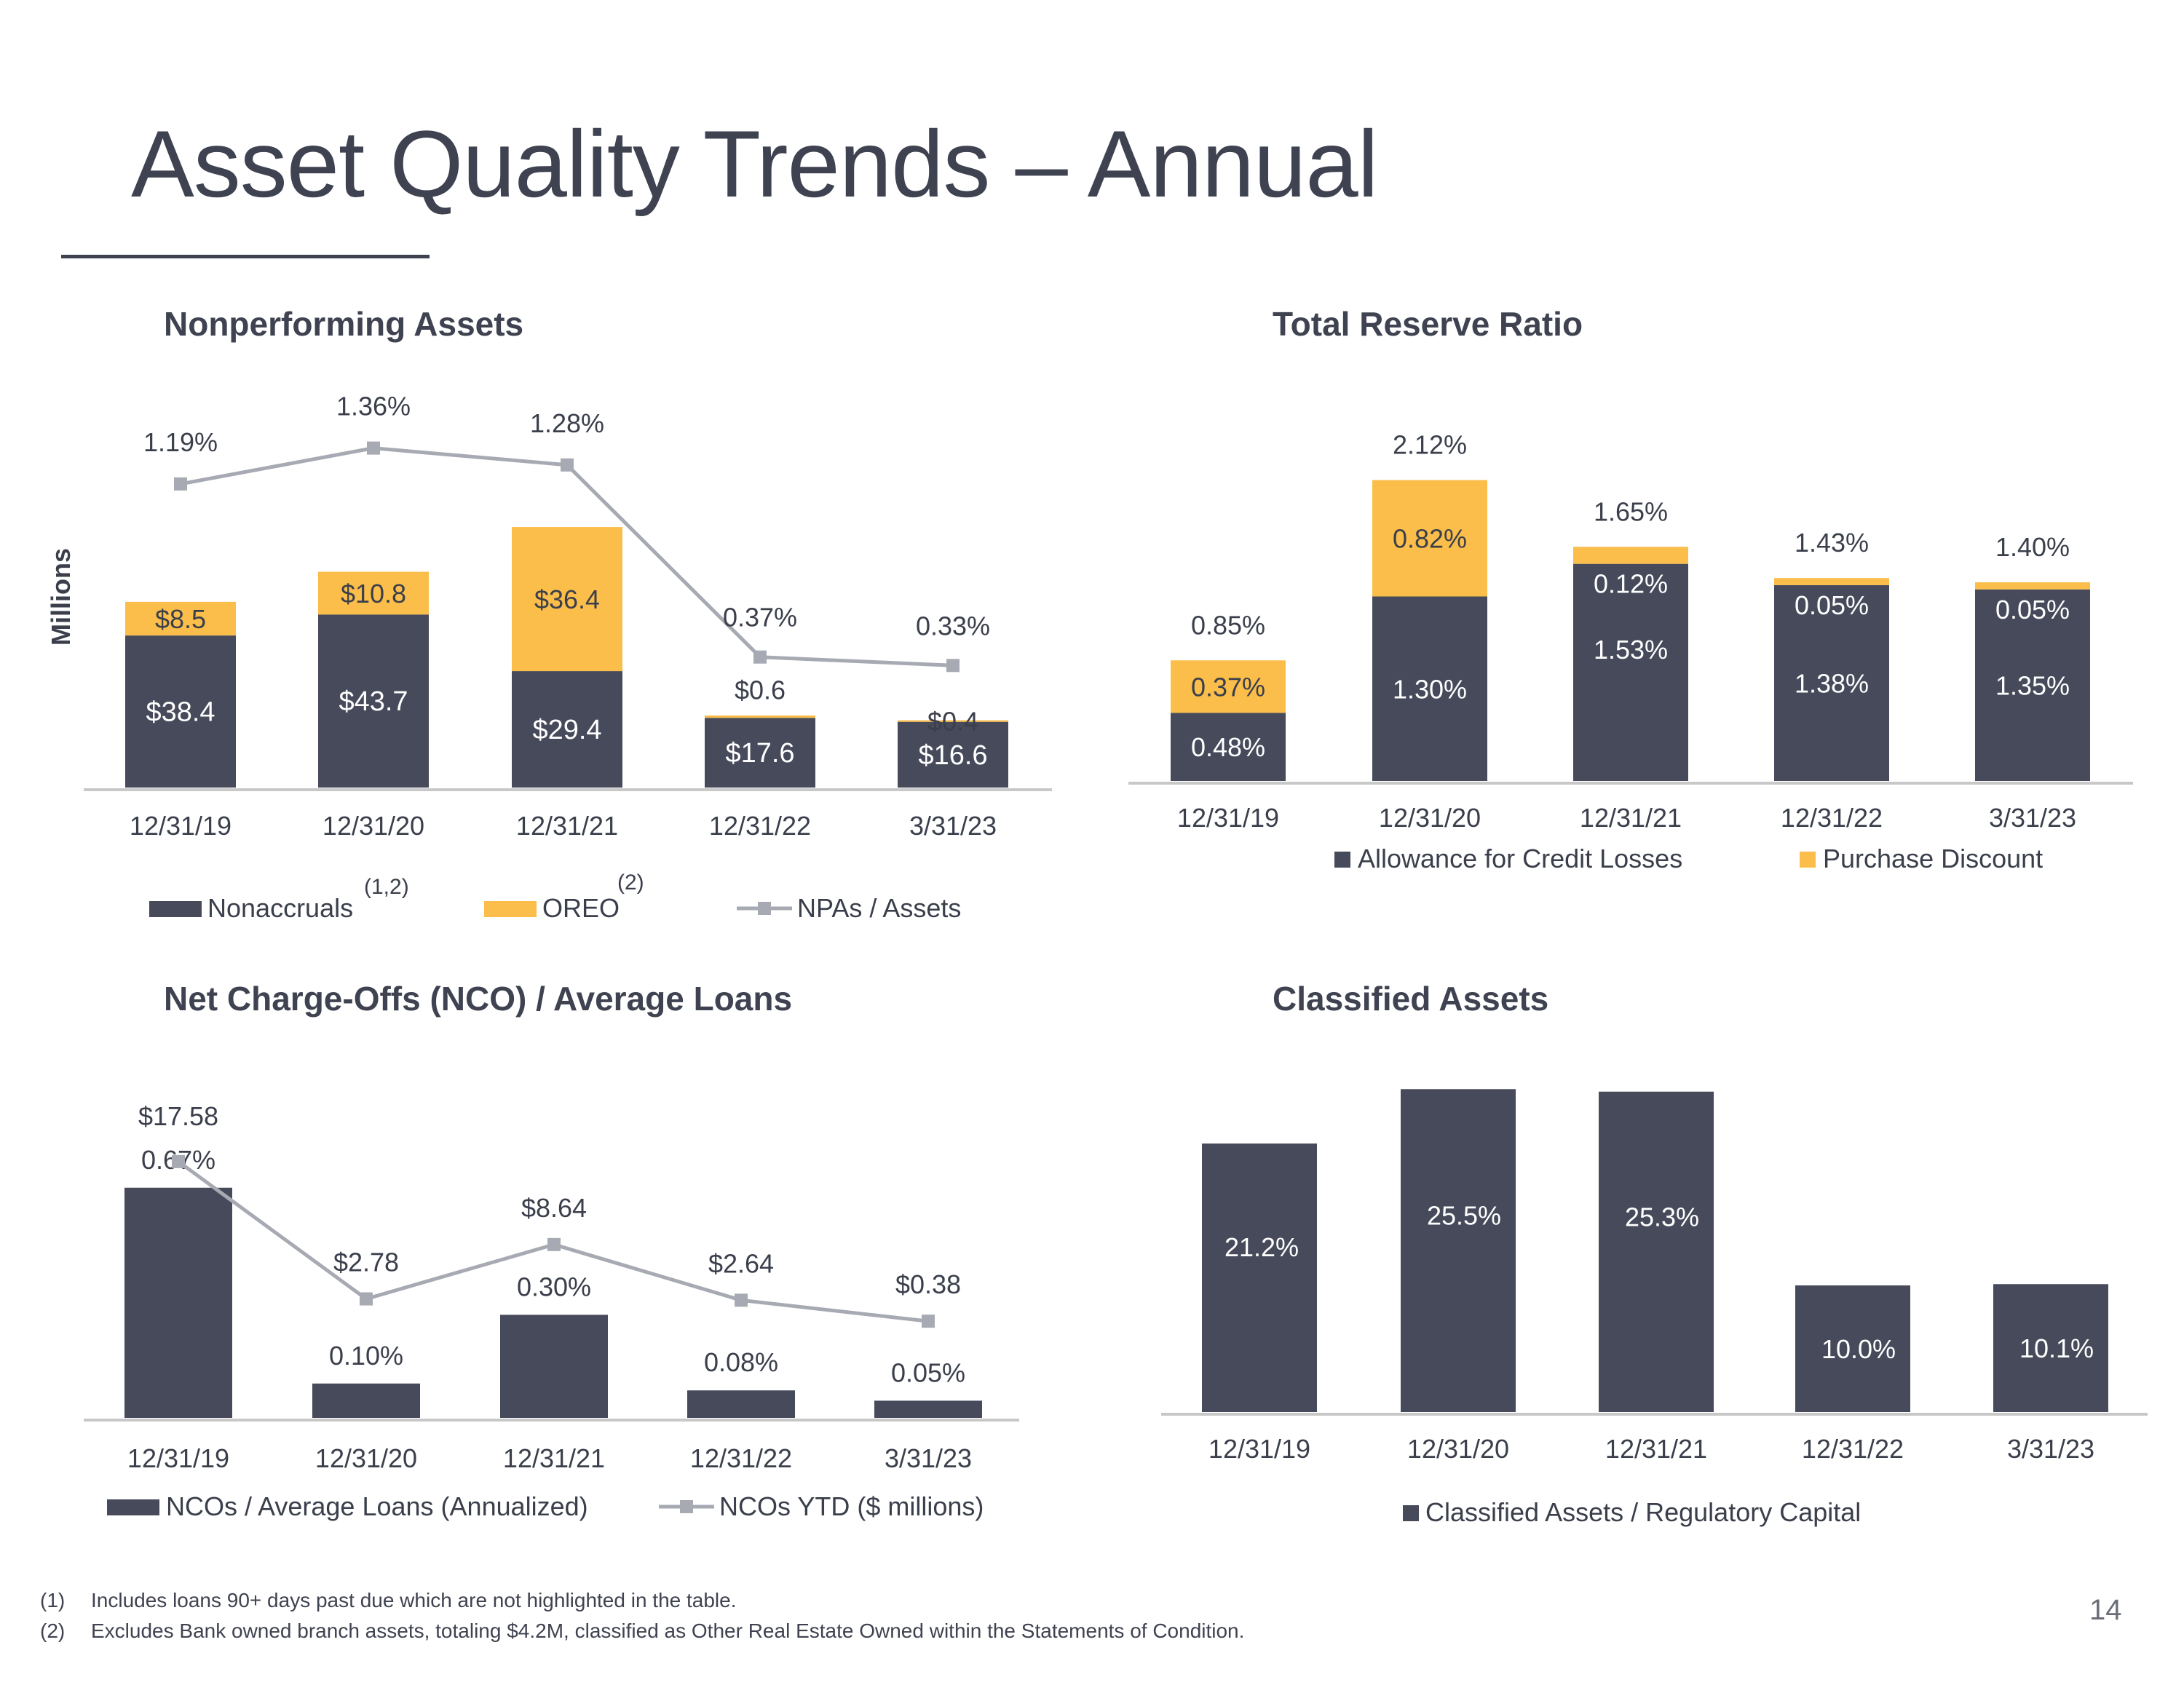 This screenshot has width=2184, height=1685. I want to click on npa-line-label-2: 1.28%, so click(567, 423).